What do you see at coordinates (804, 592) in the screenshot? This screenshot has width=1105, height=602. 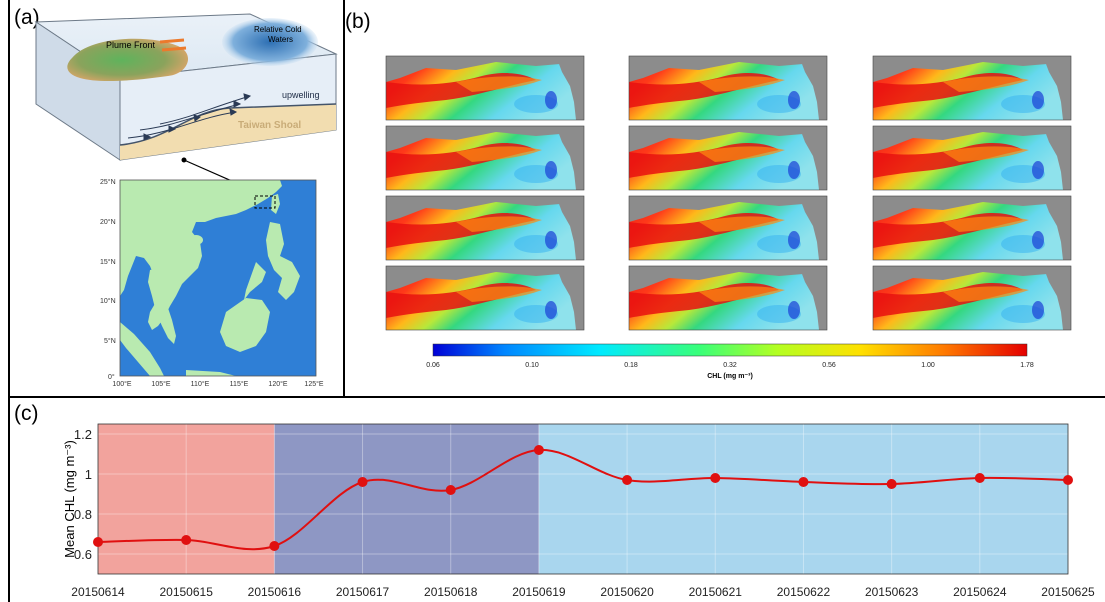 I see `x-tick-label: 20150622` at bounding box center [804, 592].